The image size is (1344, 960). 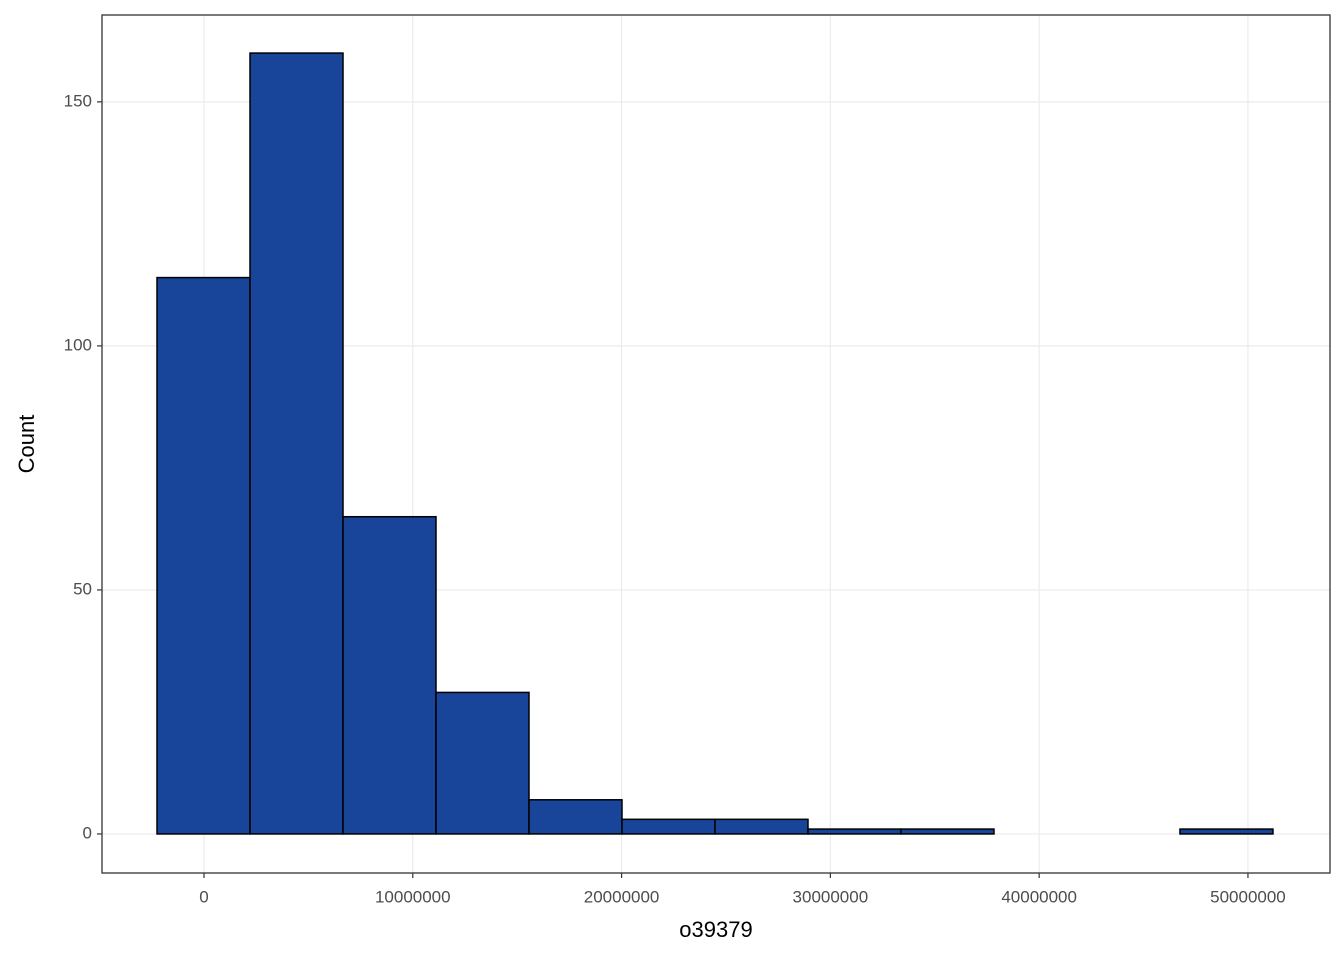 I want to click on y-tick-label: 100, so click(x=78, y=344).